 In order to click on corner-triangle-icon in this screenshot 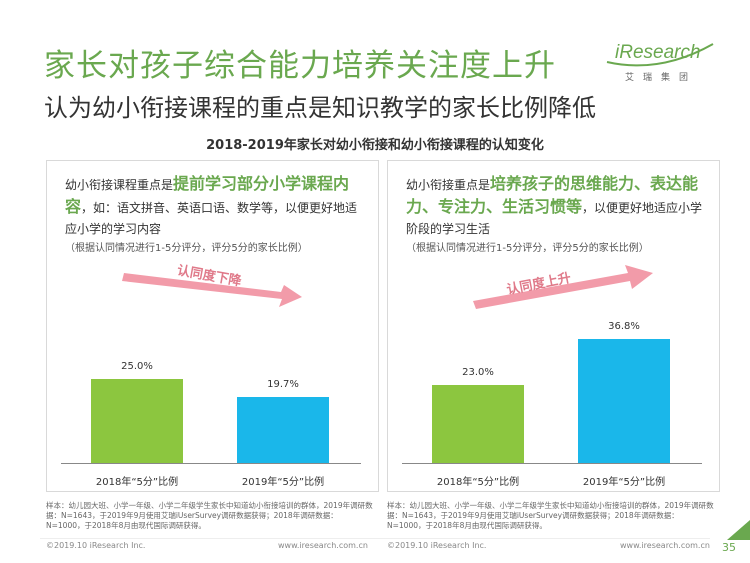, I will do `click(738, 530)`.